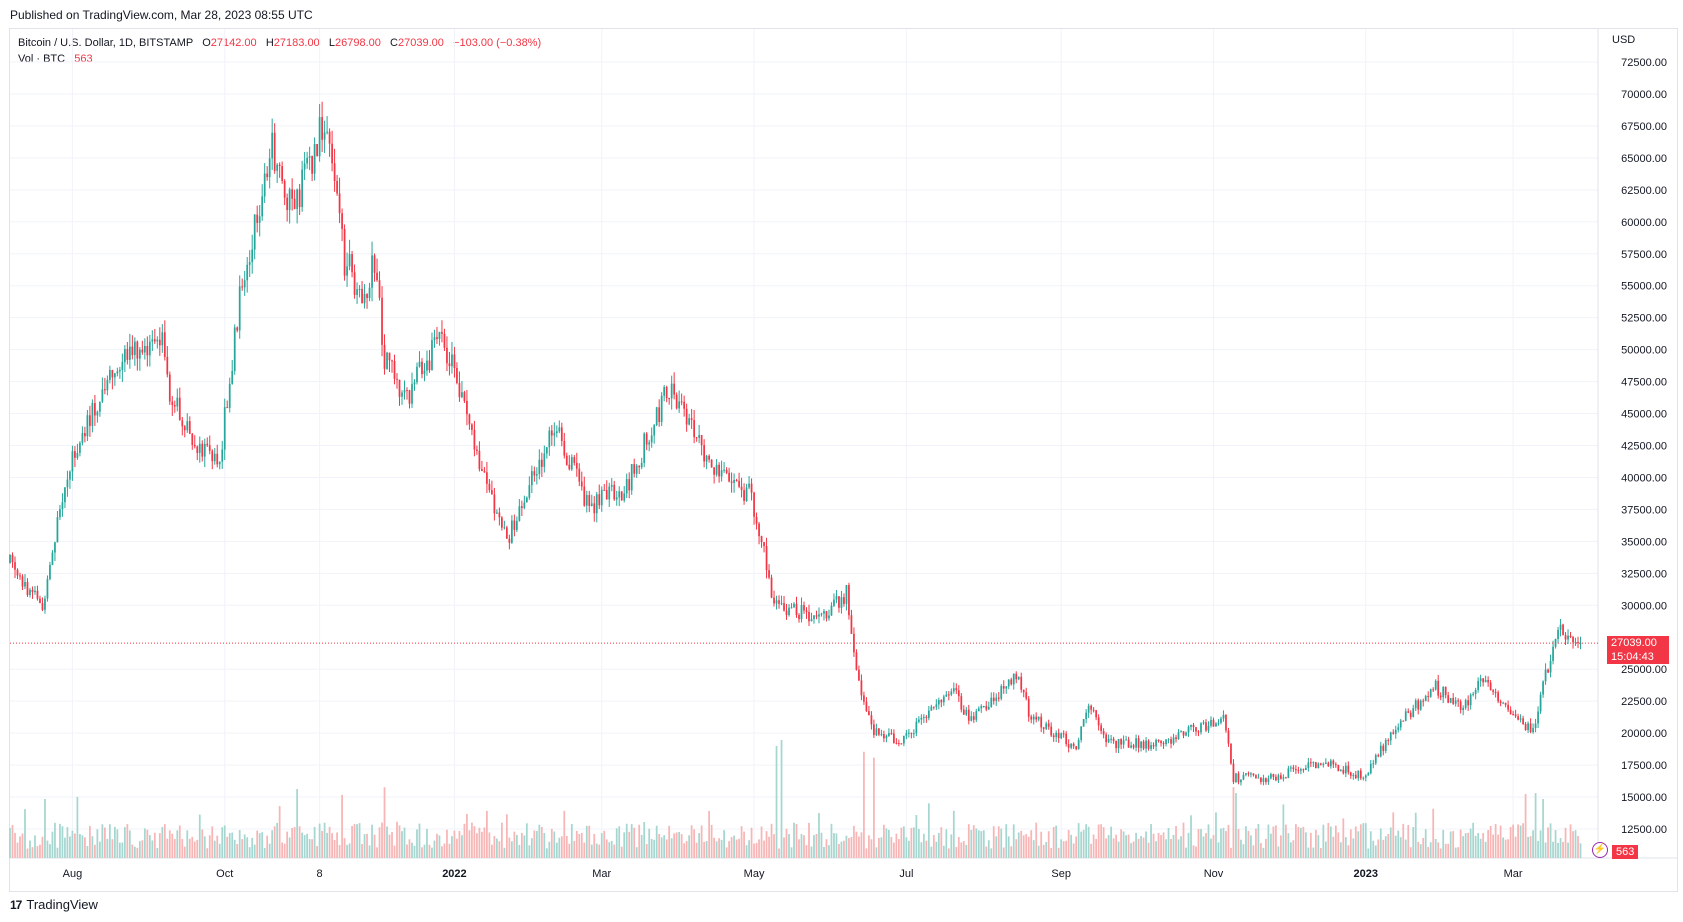 This screenshot has width=1683, height=922. I want to click on y-tick-label: 72500.00, so click(1644, 63).